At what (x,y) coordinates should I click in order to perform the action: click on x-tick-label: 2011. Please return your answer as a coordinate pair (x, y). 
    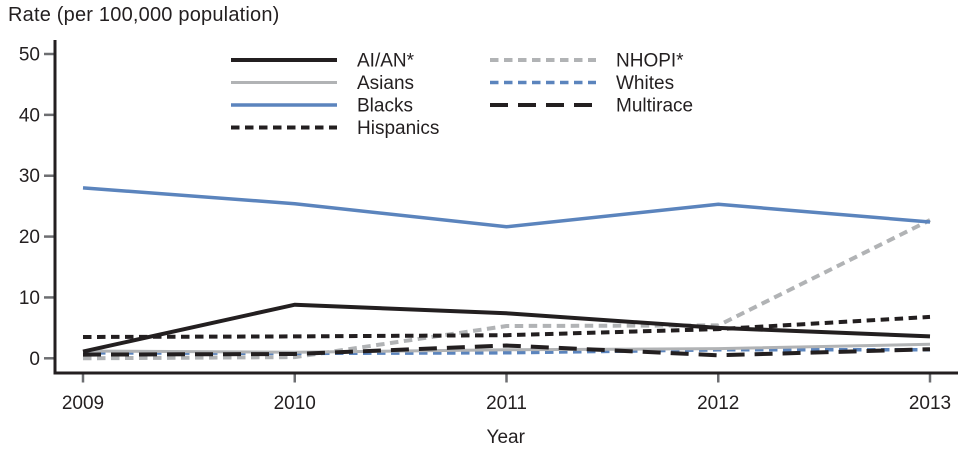
    Looking at the image, I should click on (506, 403).